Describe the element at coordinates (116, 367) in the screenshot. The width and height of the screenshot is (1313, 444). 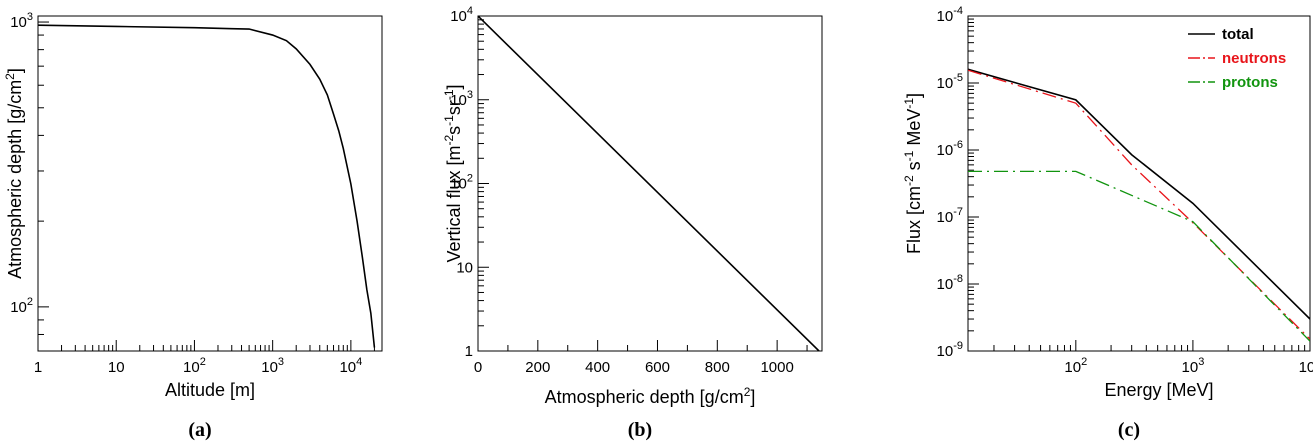
I see `x-tick-label: 10` at that location.